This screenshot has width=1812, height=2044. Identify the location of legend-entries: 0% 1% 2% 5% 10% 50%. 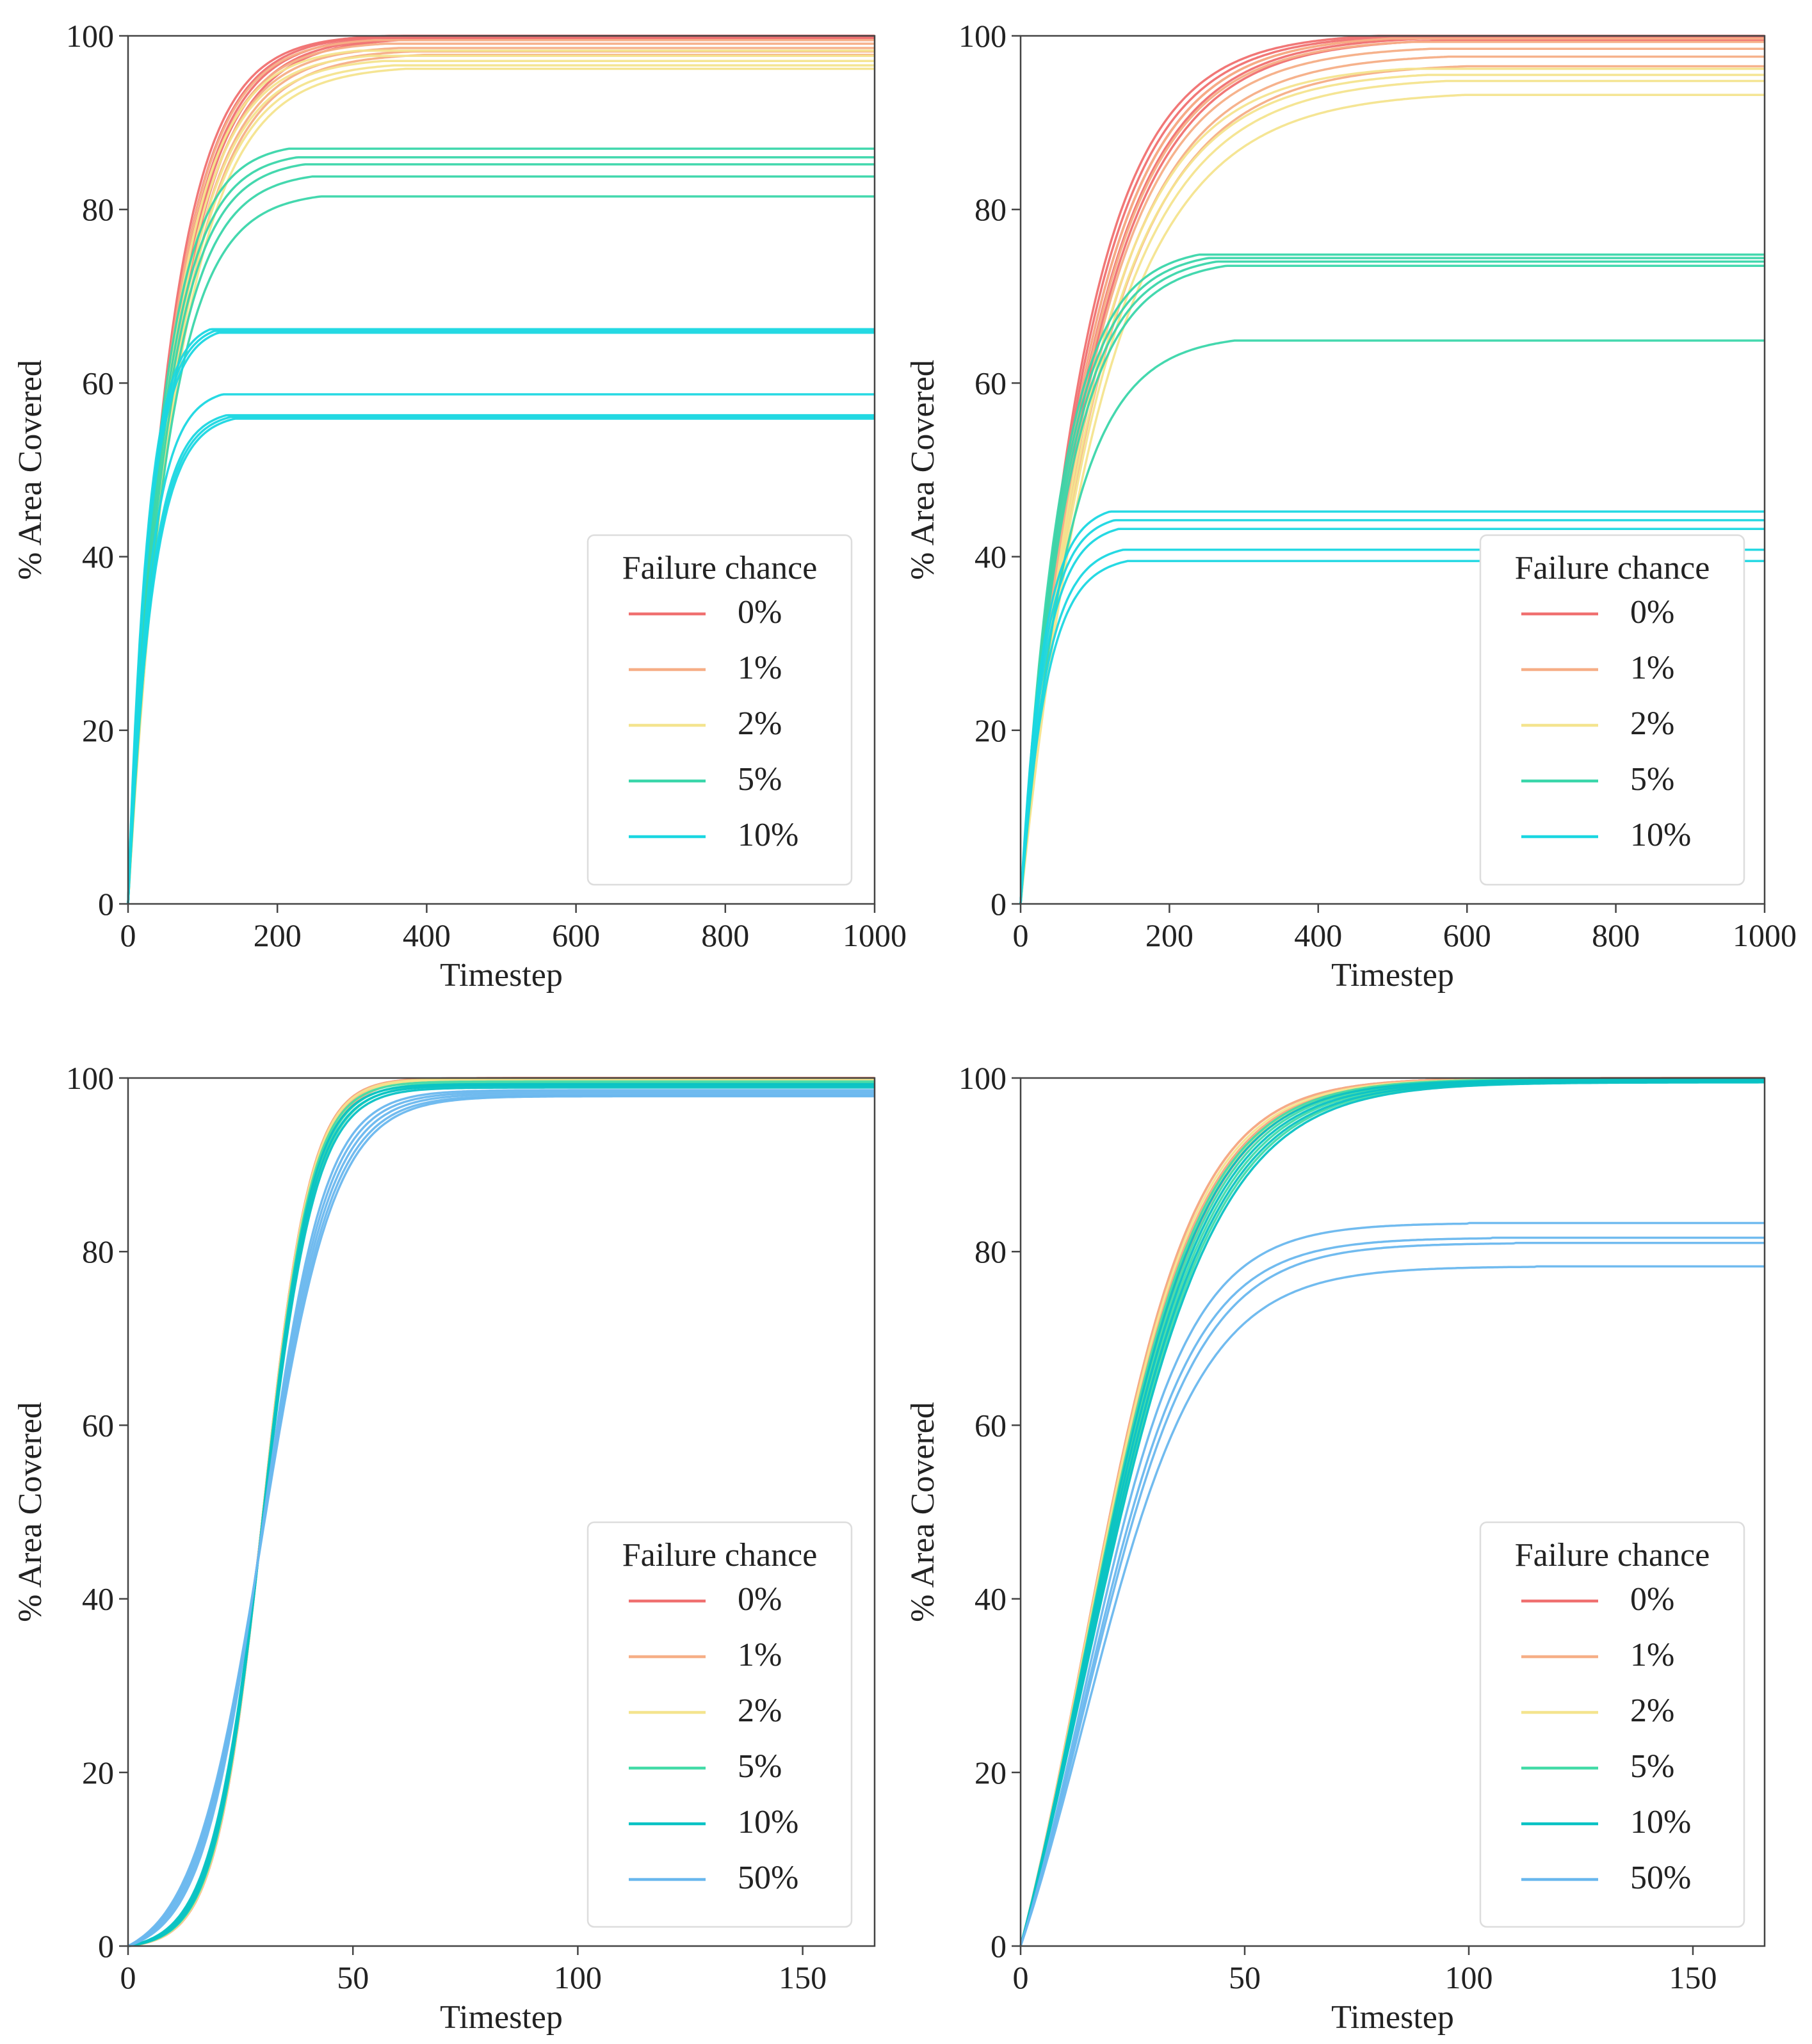
(1606, 1738).